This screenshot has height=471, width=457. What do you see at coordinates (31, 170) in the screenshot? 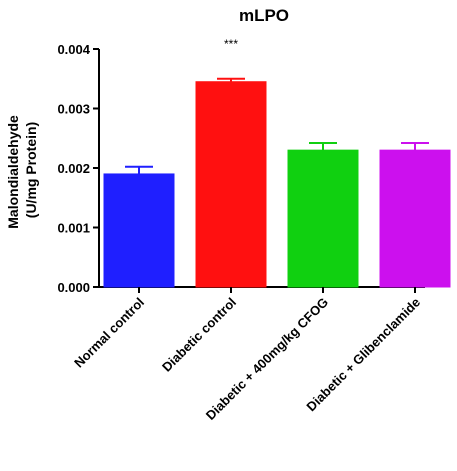
I see `y-axis-label-line-2: (U/mg Protein)` at bounding box center [31, 170].